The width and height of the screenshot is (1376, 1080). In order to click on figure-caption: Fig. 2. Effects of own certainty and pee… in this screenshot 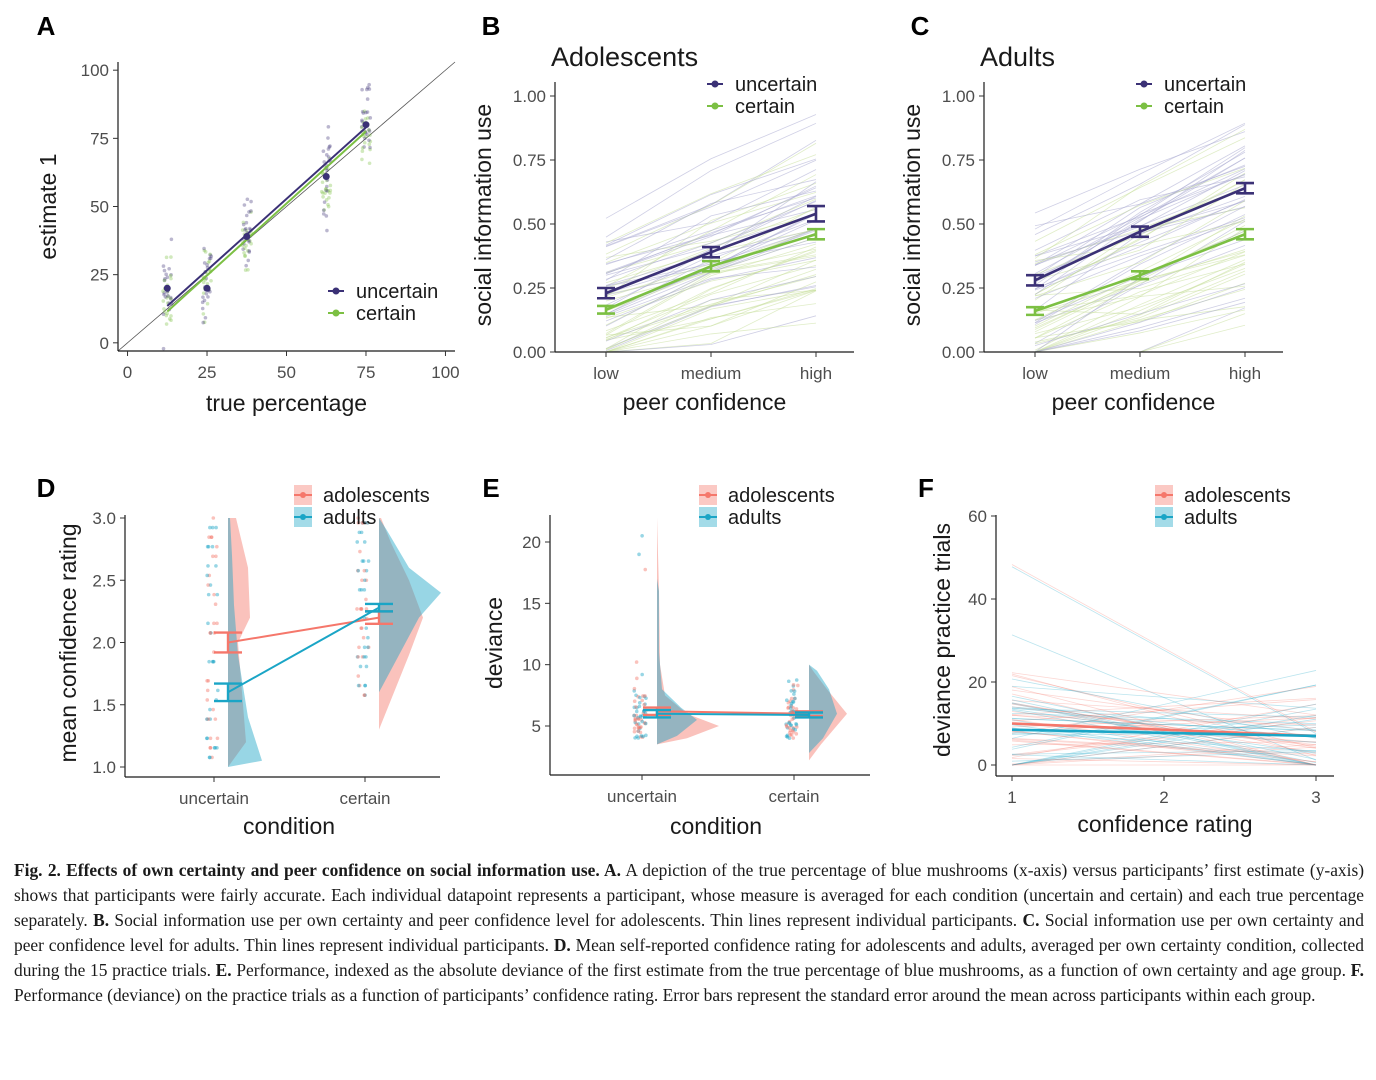, I will do `click(689, 933)`.